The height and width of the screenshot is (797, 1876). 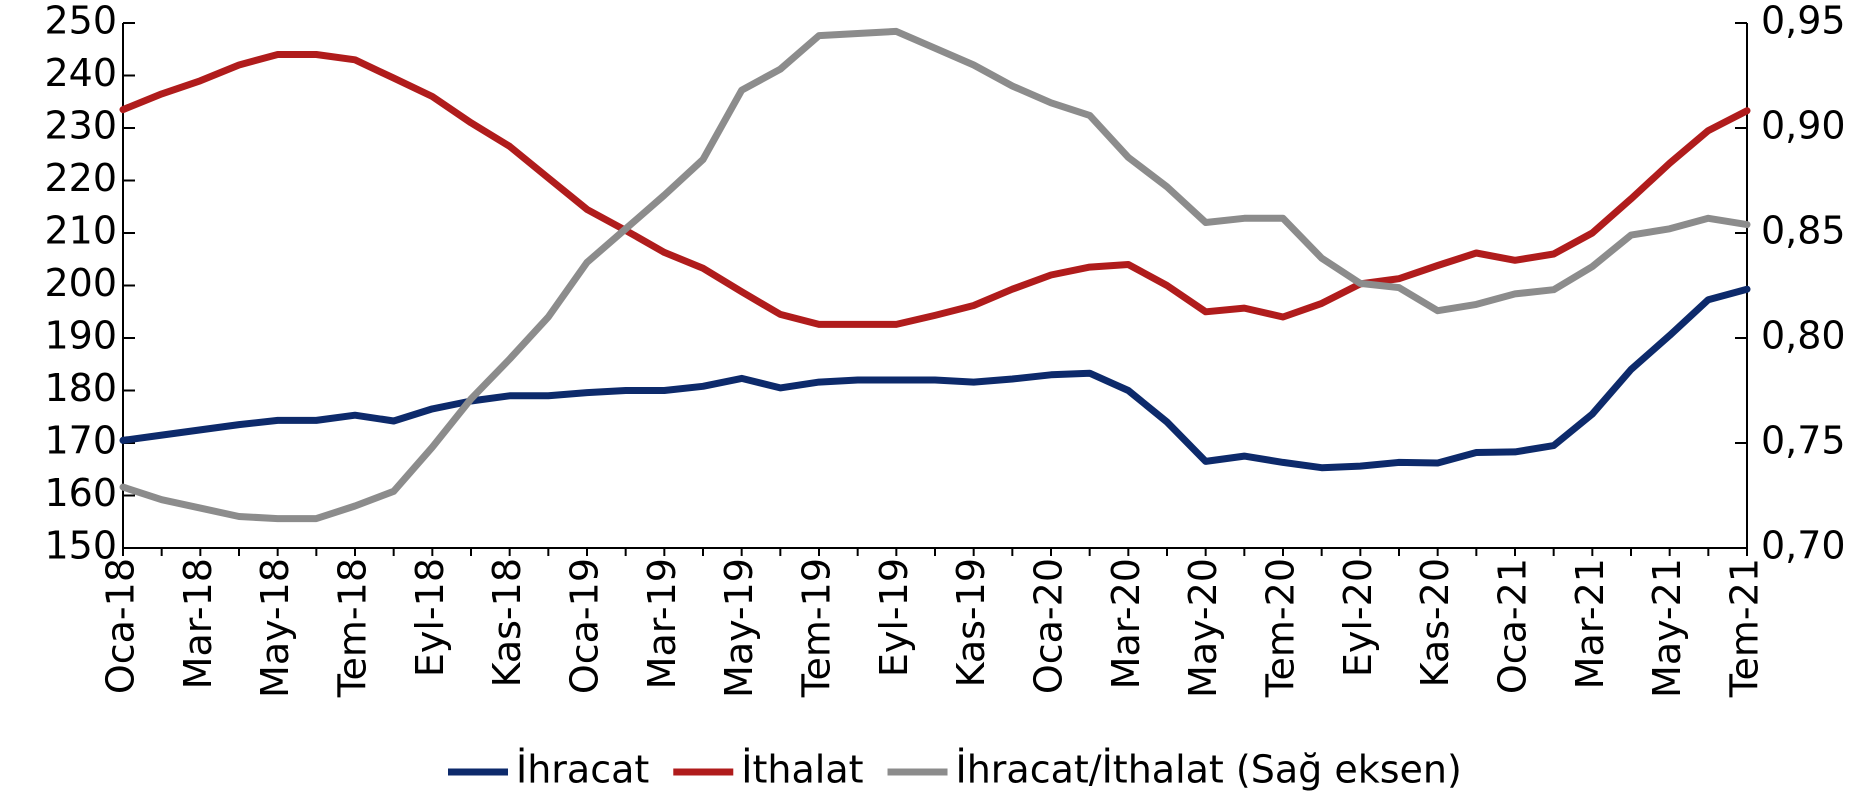 I want to click on x-tick-label: May-21, so click(x=1667, y=628).